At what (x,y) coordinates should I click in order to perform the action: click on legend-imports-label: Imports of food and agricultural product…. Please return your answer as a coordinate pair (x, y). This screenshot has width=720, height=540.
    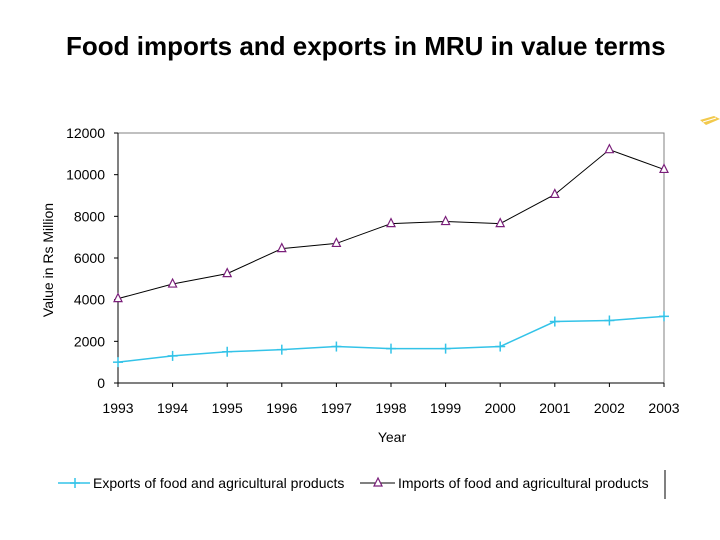
    Looking at the image, I should click on (523, 483).